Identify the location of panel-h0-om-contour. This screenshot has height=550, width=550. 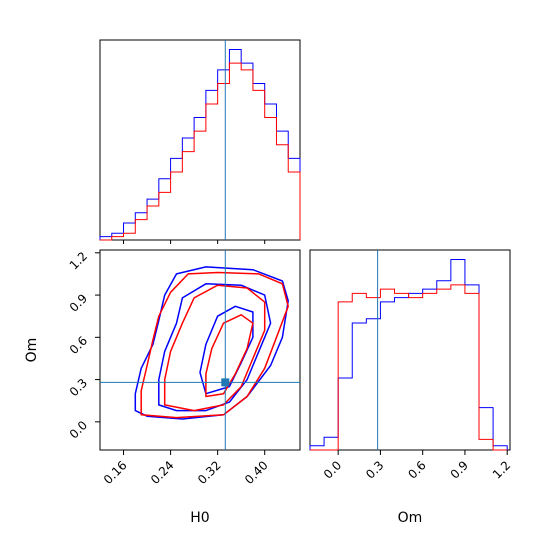
(200, 350).